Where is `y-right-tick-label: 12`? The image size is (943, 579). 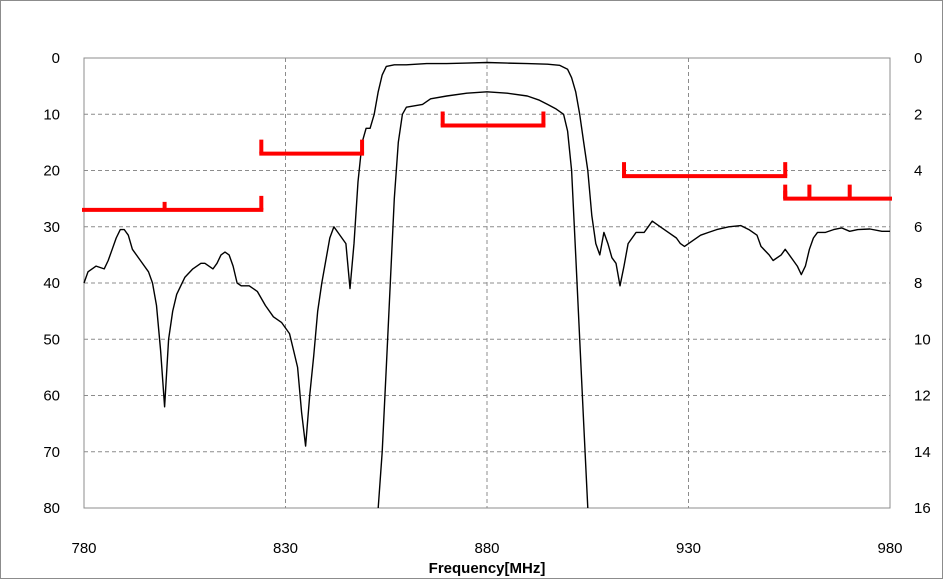 y-right-tick-label: 12 is located at coordinates (922, 396).